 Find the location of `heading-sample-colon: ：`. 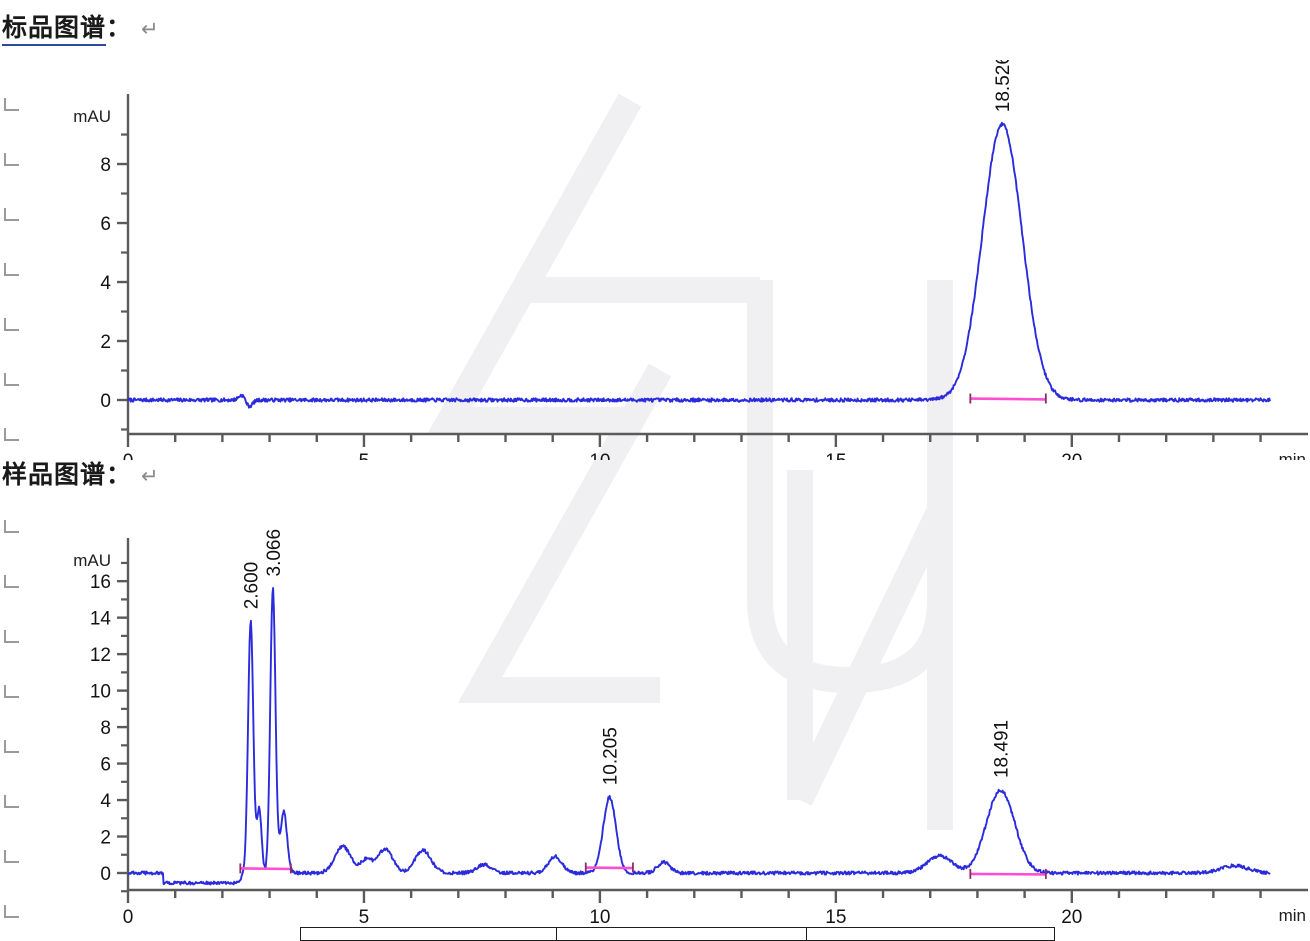

heading-sample-colon: ： is located at coordinates (119, 475).